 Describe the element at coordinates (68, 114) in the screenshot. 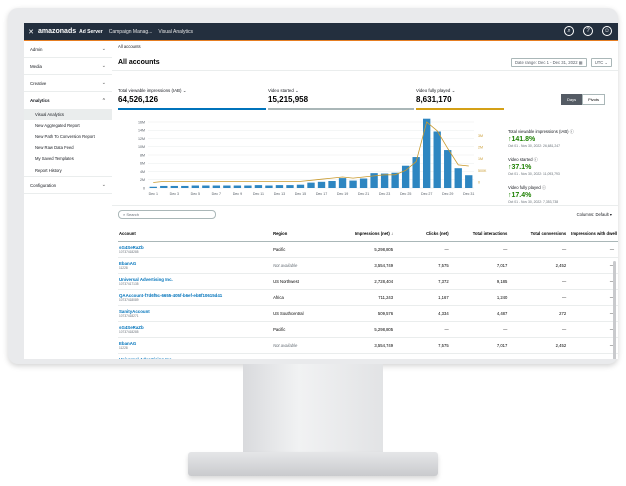

I see `sidebar-sub-visual-analytics: Visual Analytics` at that location.